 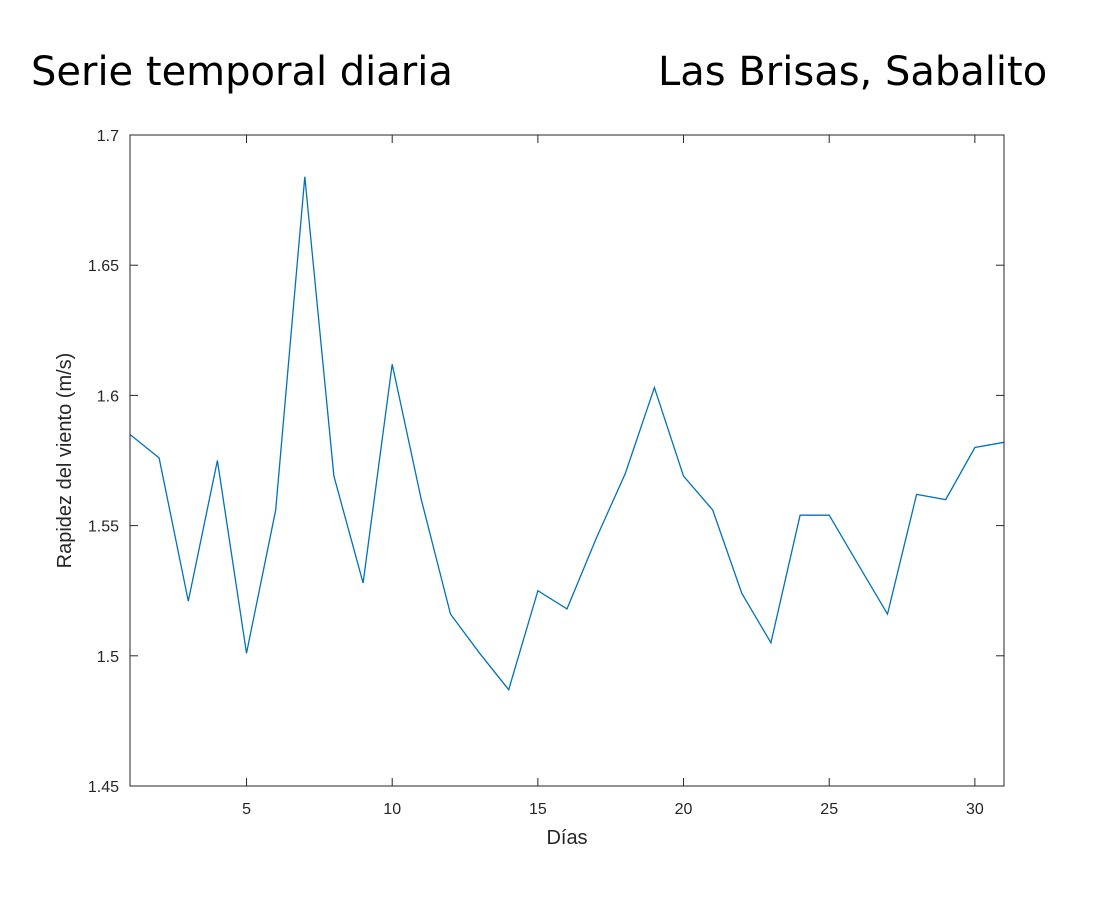 What do you see at coordinates (103, 266) in the screenshot?
I see `y-tick-label: 1.65` at bounding box center [103, 266].